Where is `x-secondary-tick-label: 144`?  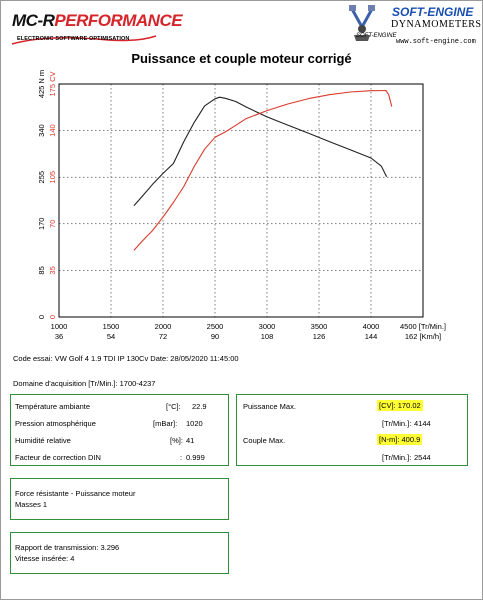
x-secondary-tick-label: 144 is located at coordinates (371, 336).